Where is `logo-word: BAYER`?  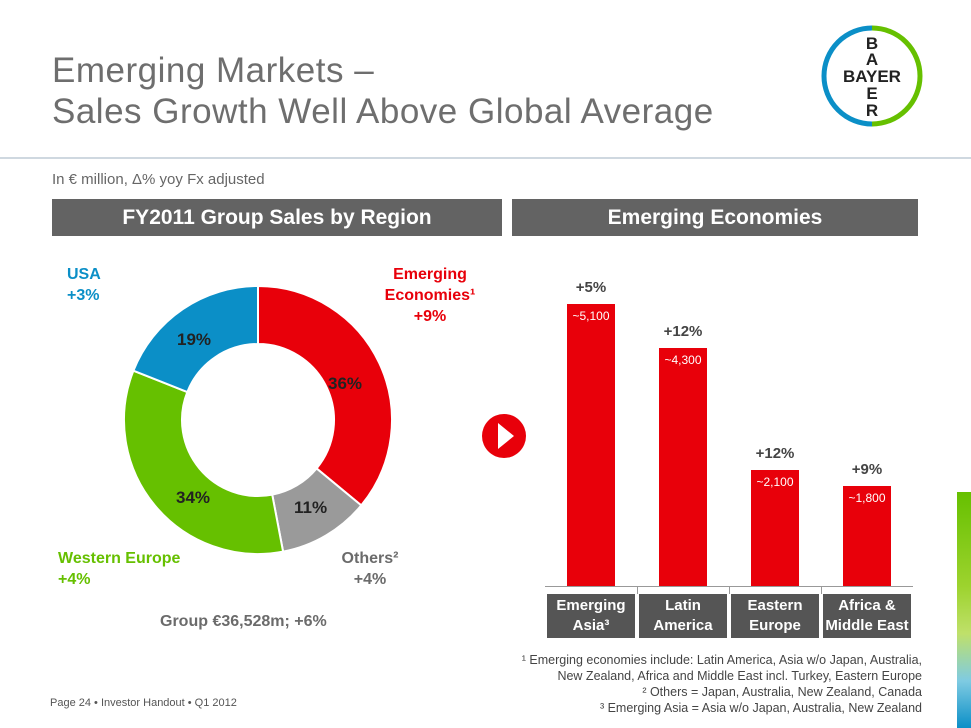
logo-word: BAYER is located at coordinates (872, 76).